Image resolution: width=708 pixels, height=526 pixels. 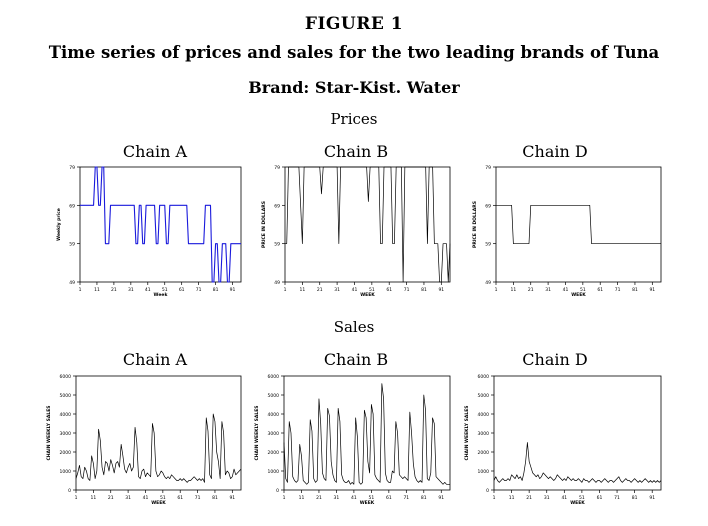 I want to click on y-tick-label: 0, so click(x=69, y=491).